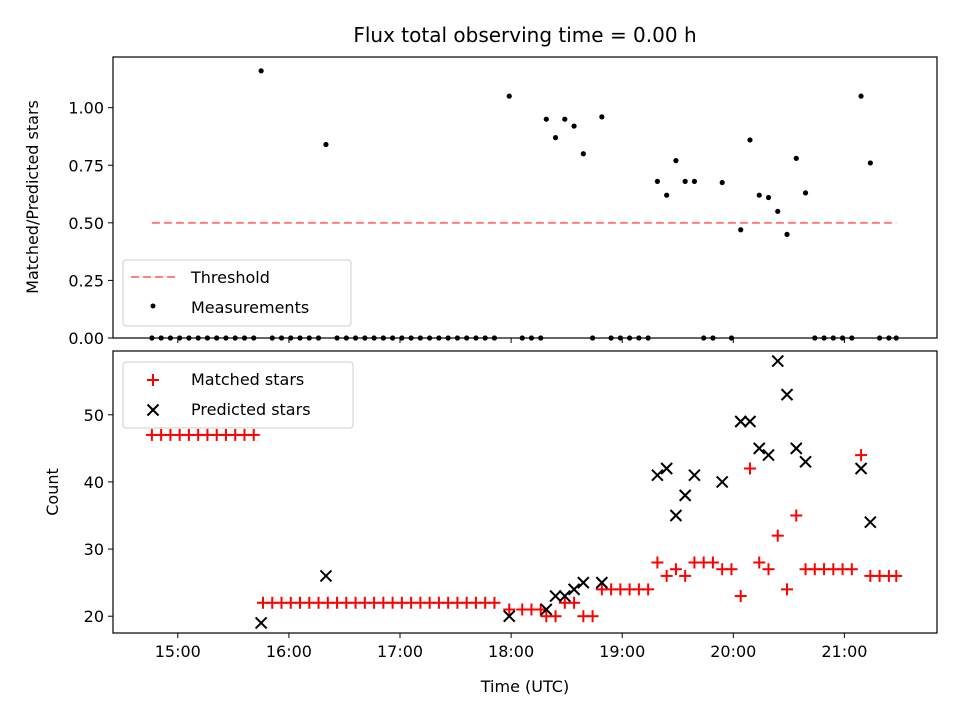 This screenshot has width=960, height=720. What do you see at coordinates (52, 492) in the screenshot?
I see `bottom-y-axis-label: Count` at bounding box center [52, 492].